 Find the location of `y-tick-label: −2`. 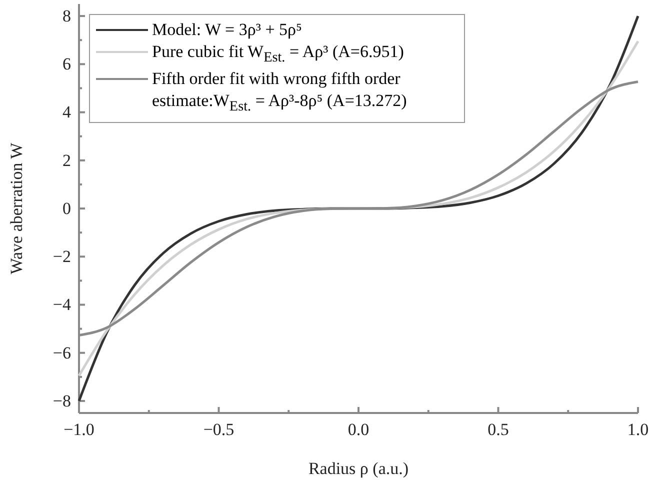

y-tick-label: −2 is located at coordinates (61, 256).